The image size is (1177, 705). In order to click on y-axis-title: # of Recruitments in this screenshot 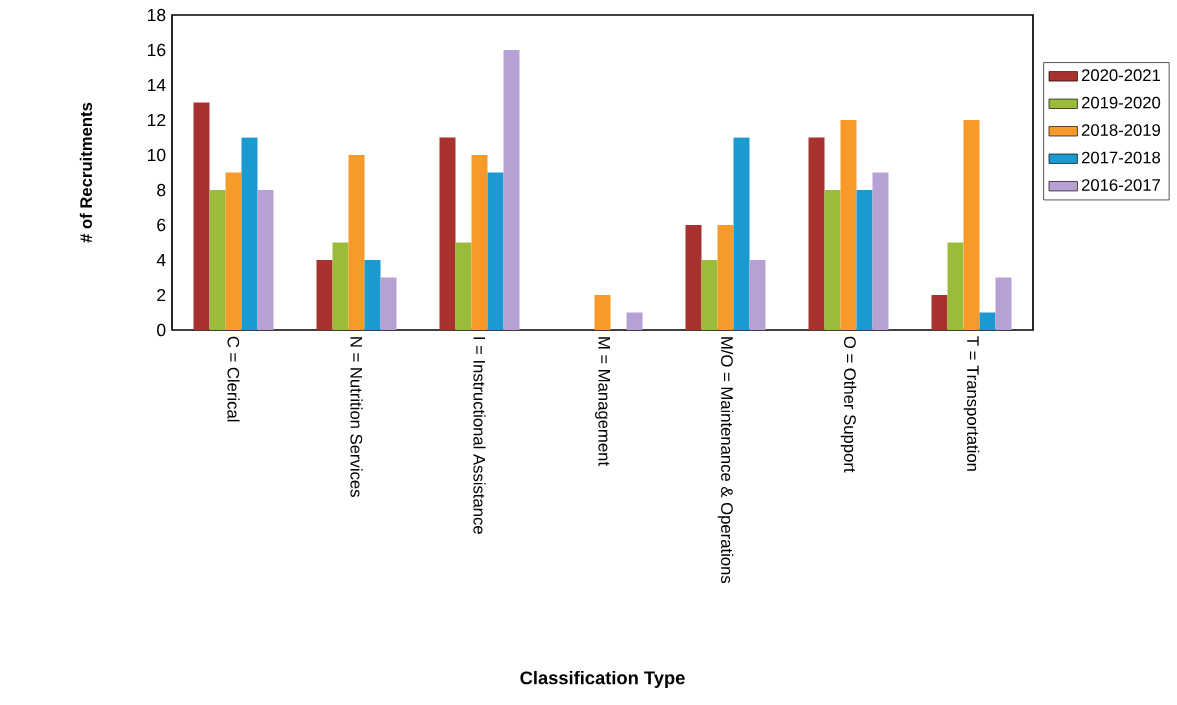, I will do `click(86, 172)`.